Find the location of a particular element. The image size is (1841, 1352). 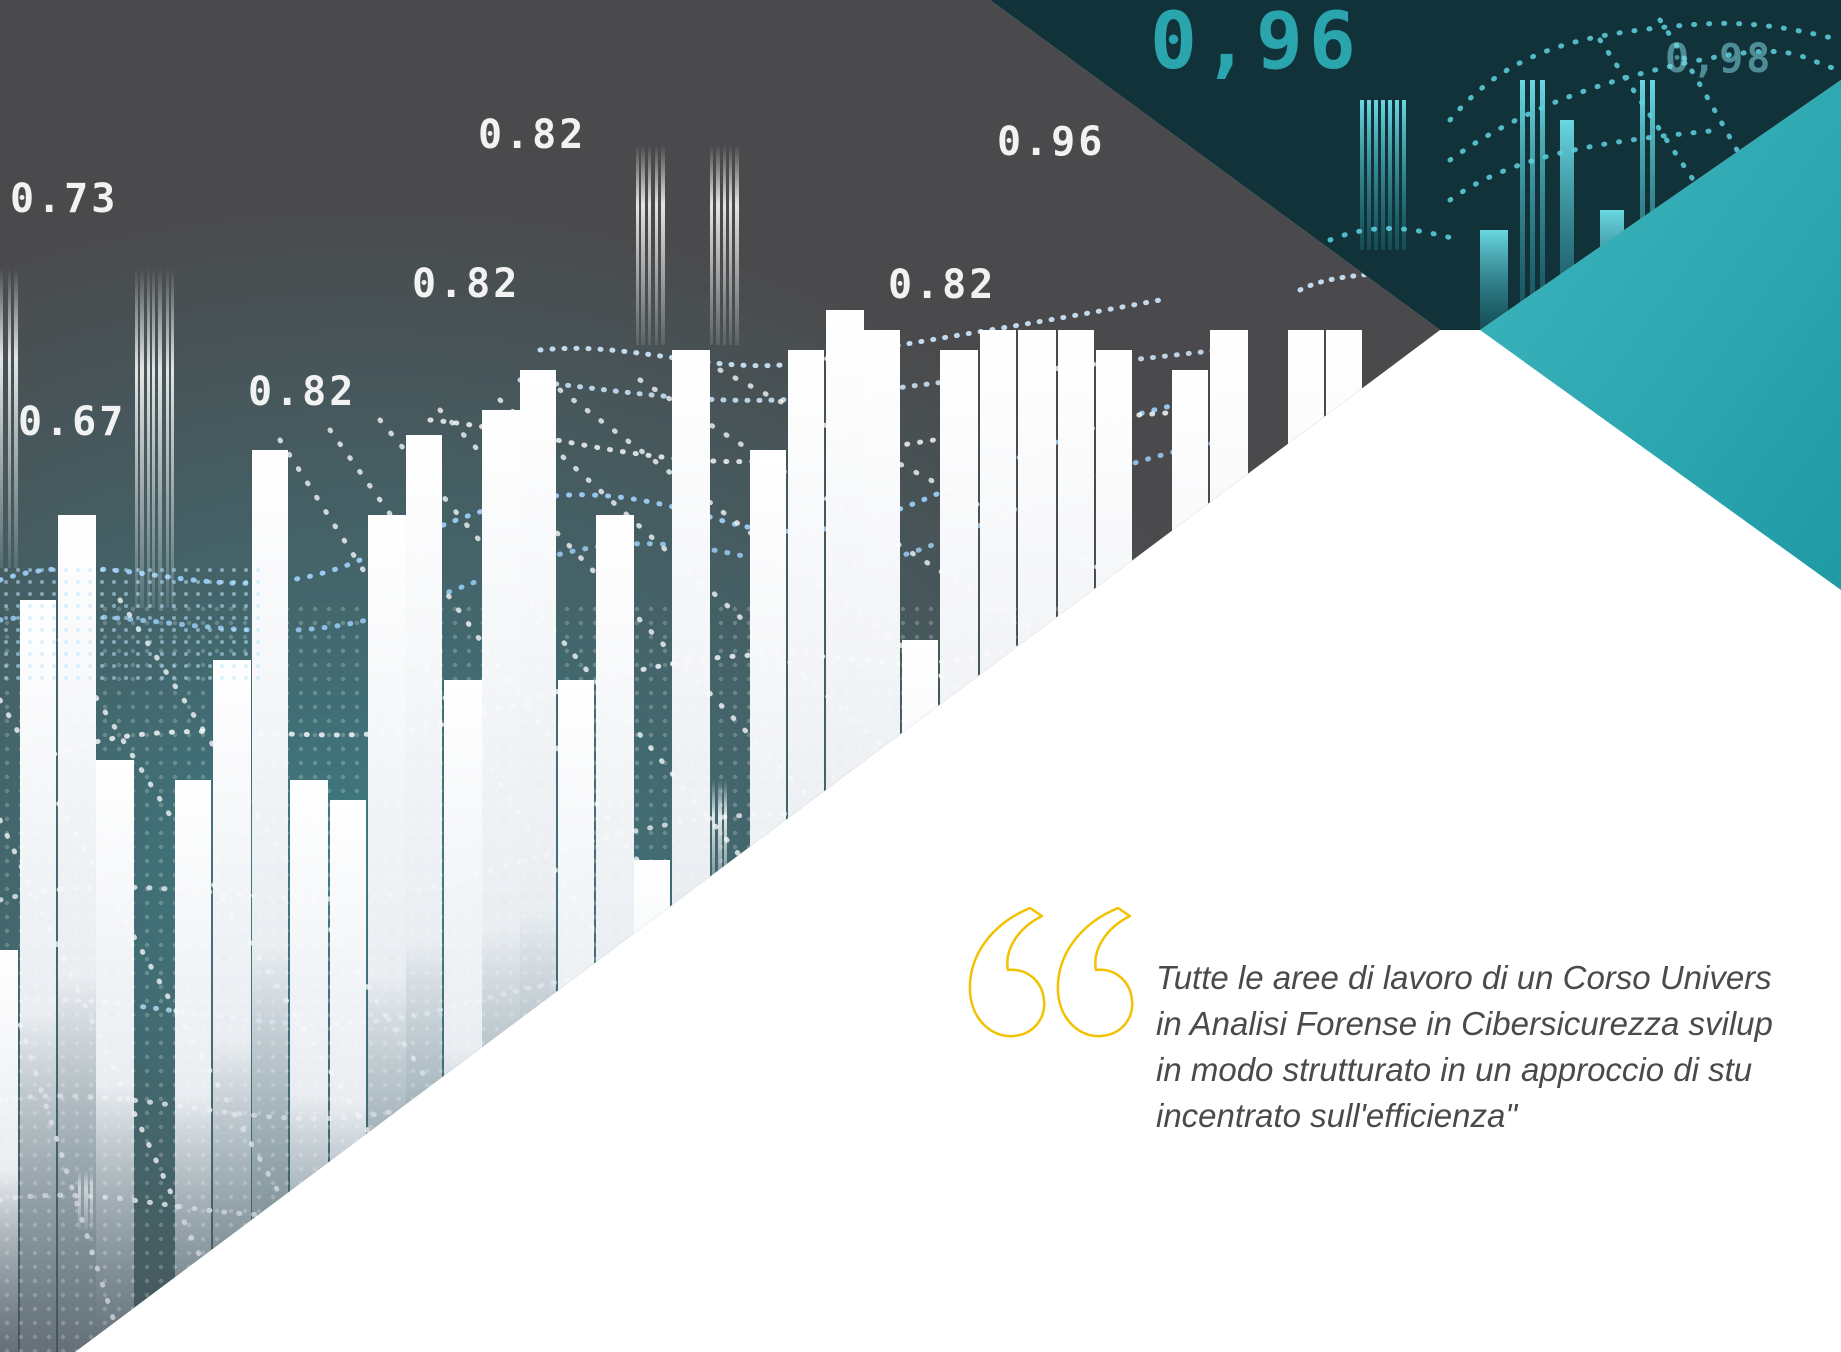

figure-label: 0.67 is located at coordinates (72, 422).